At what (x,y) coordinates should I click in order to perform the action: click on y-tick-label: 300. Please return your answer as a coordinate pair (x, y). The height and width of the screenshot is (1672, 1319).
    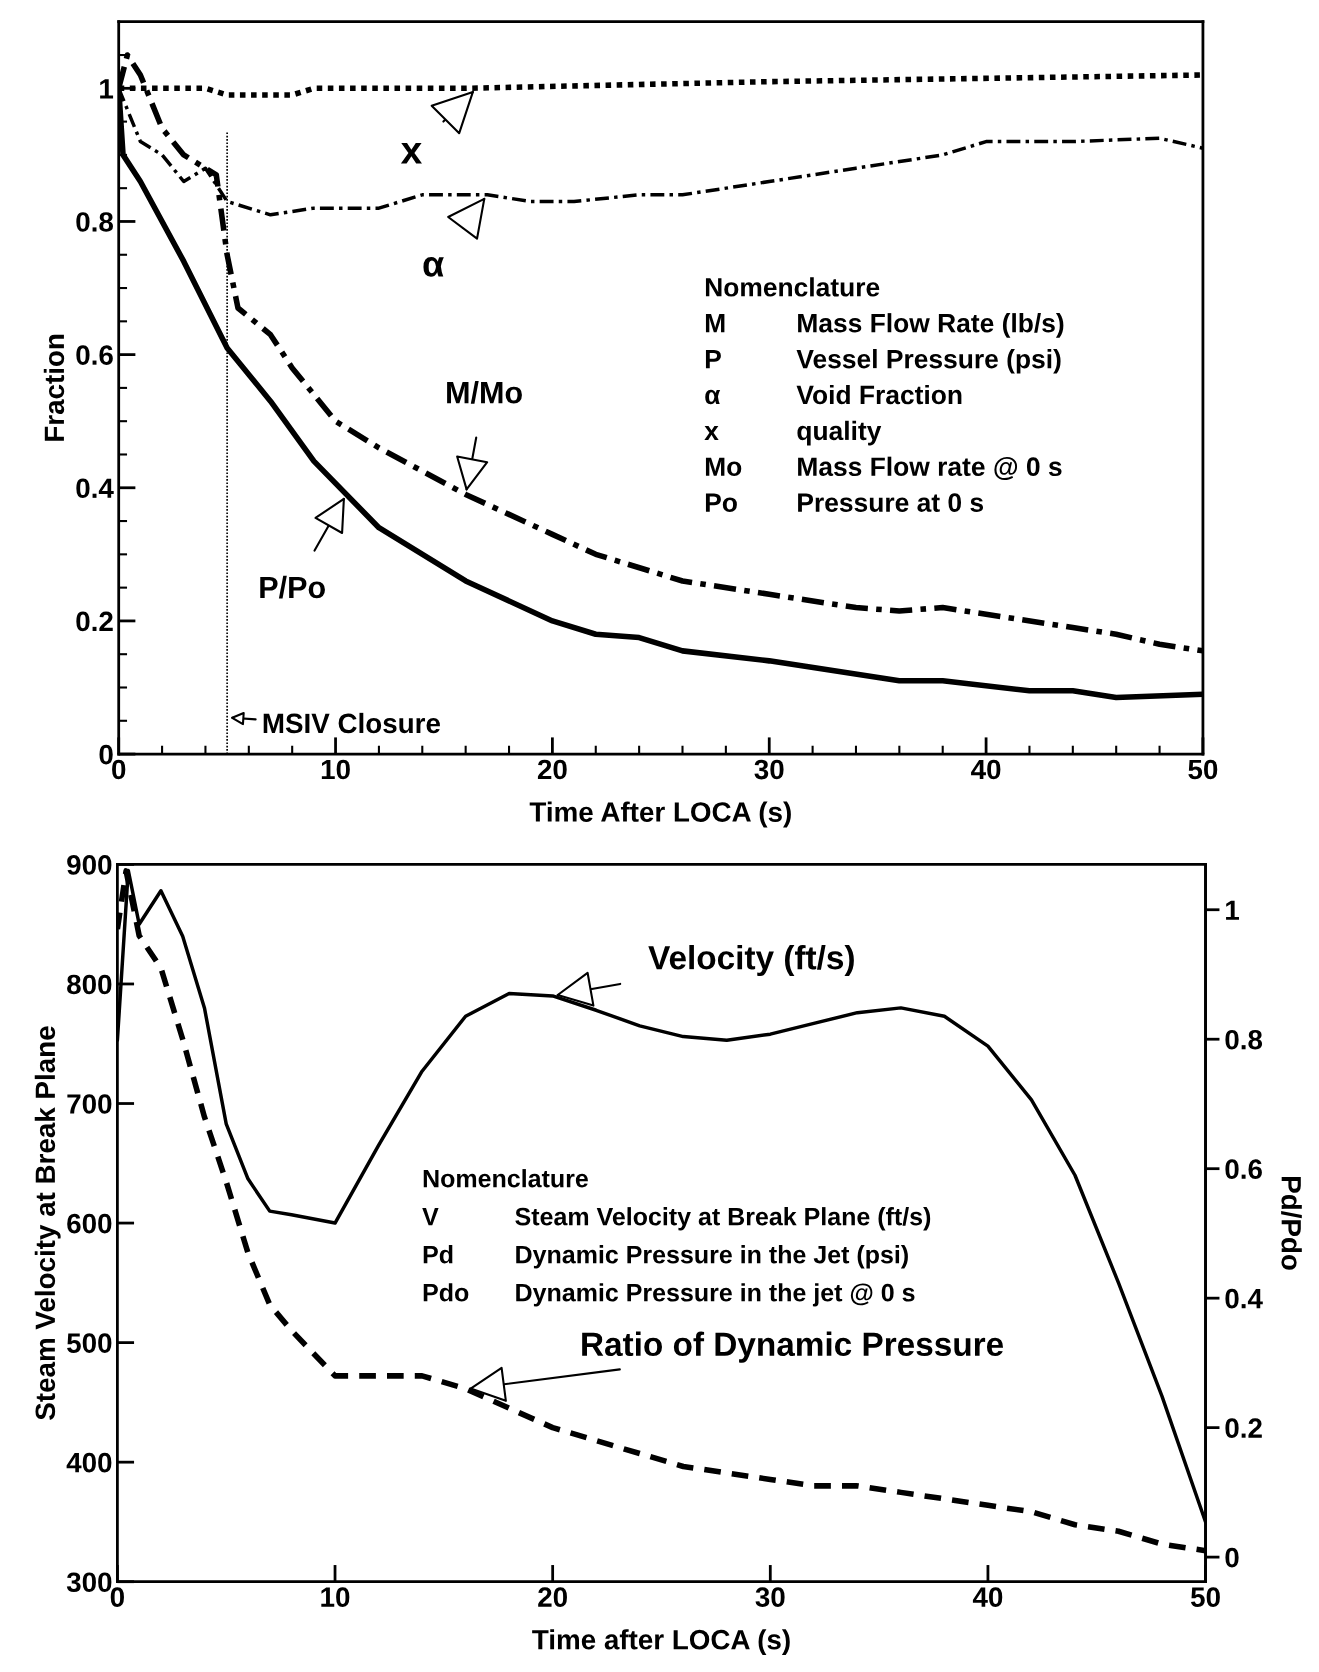
    Looking at the image, I should click on (89, 1582).